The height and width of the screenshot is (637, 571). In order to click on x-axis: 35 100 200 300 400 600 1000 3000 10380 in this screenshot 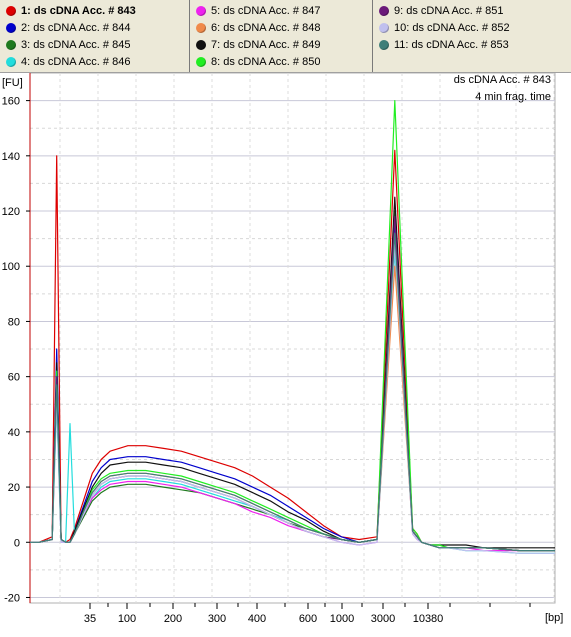, I will do `click(307, 614)`.